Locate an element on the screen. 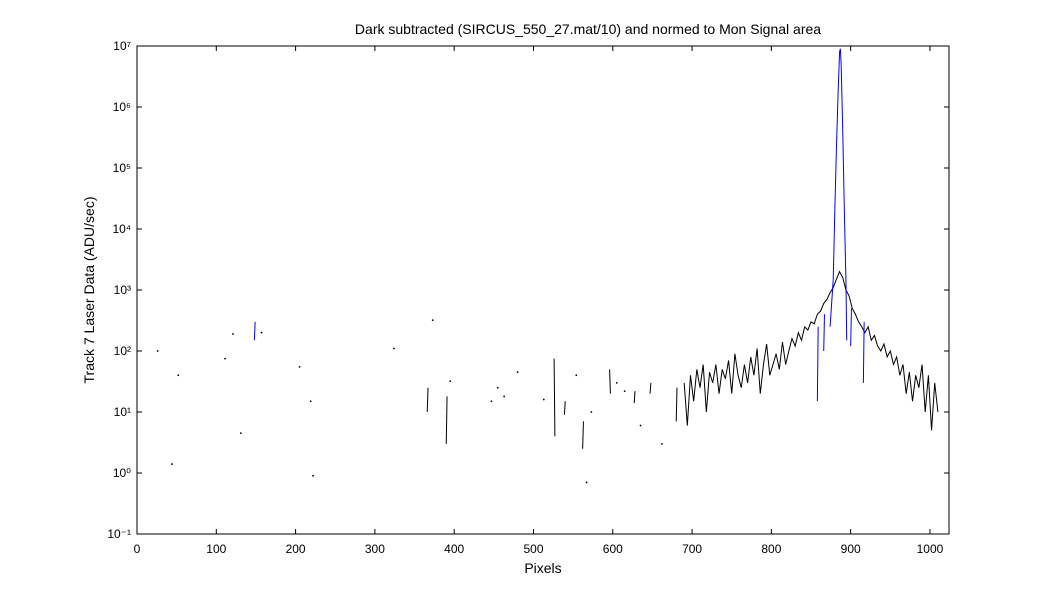  y-axis-label: Track 7 Laser Data (ADU/sec) is located at coordinates (89, 290).